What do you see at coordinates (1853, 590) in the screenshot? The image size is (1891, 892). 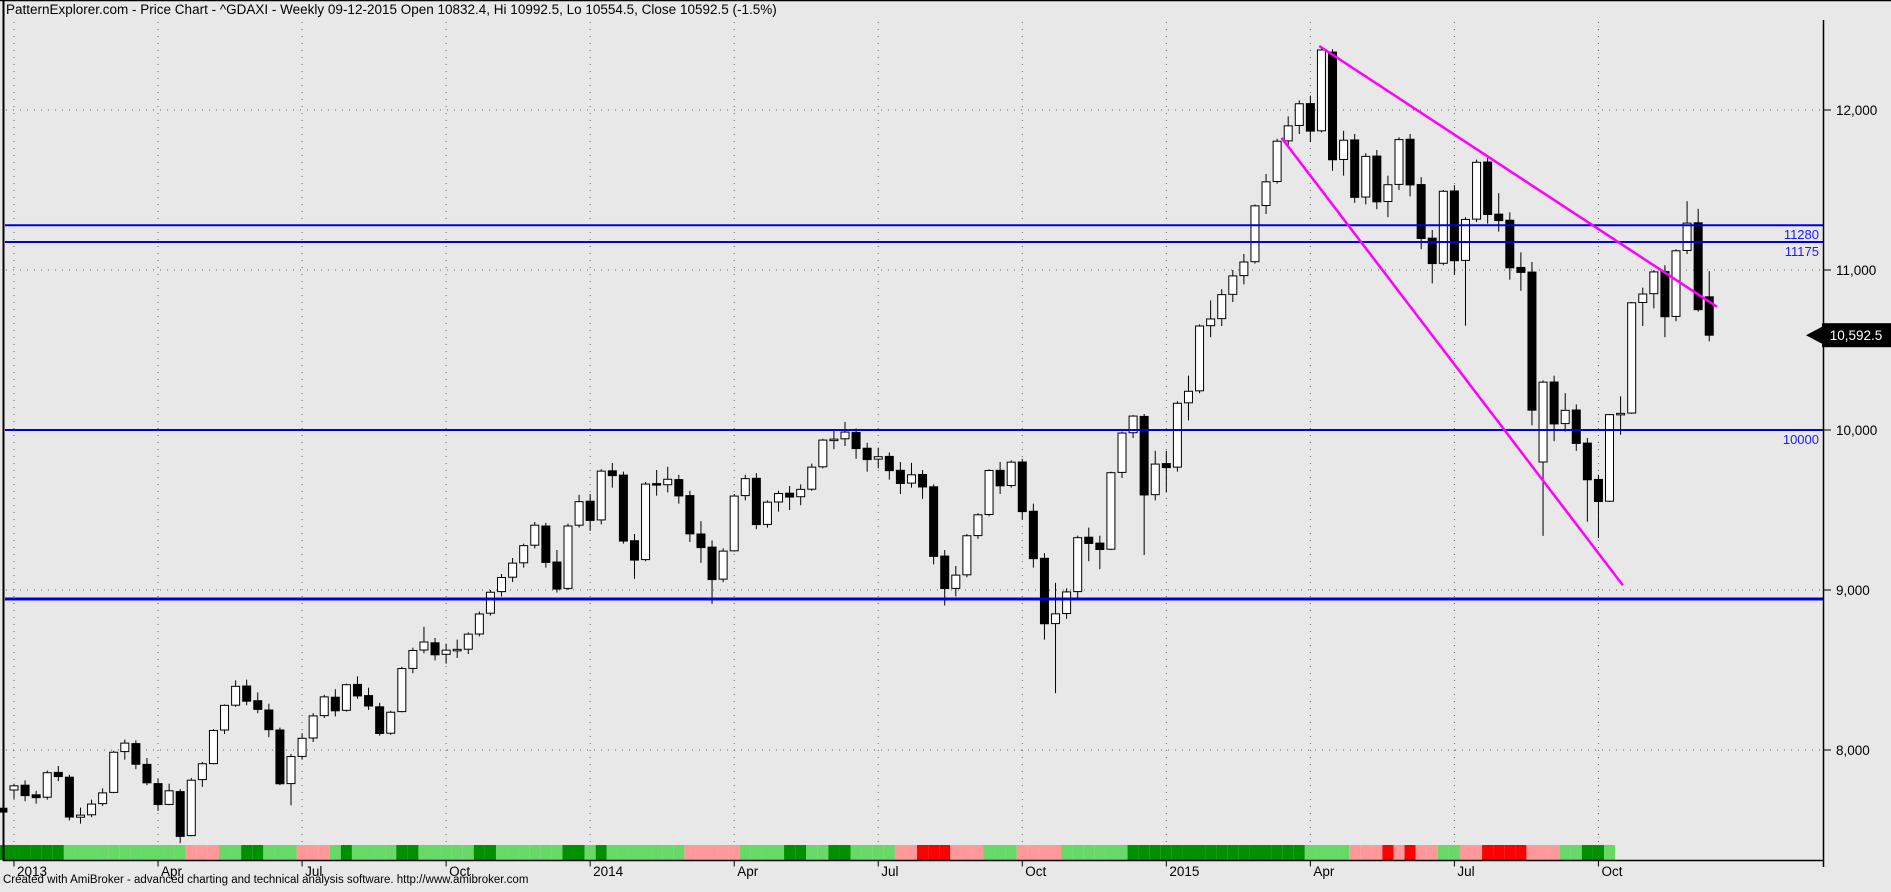 I see `y-axis-label: 9,000` at bounding box center [1853, 590].